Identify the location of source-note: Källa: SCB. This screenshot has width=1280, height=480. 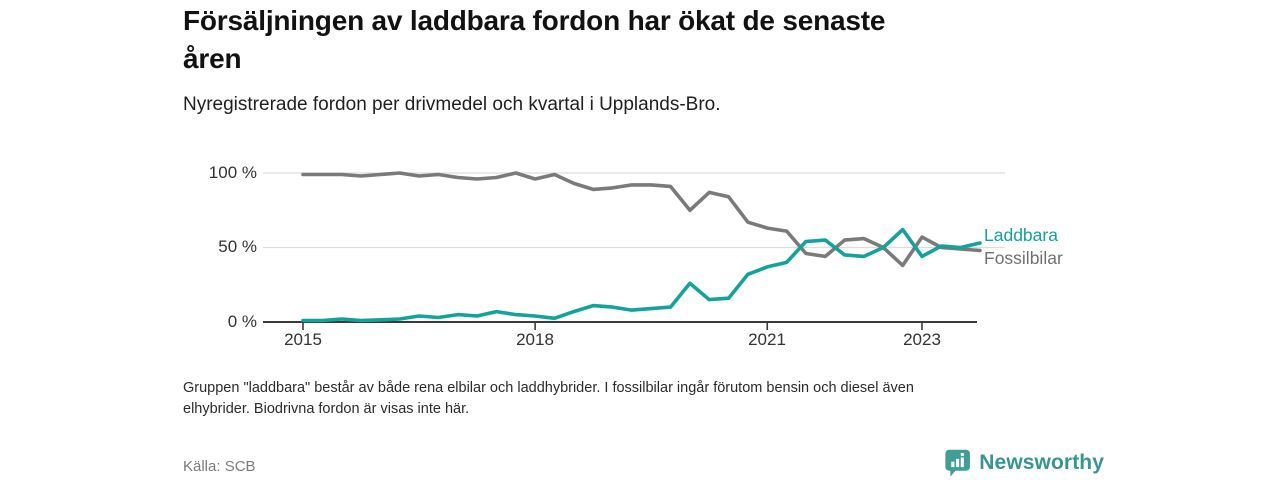
(219, 466).